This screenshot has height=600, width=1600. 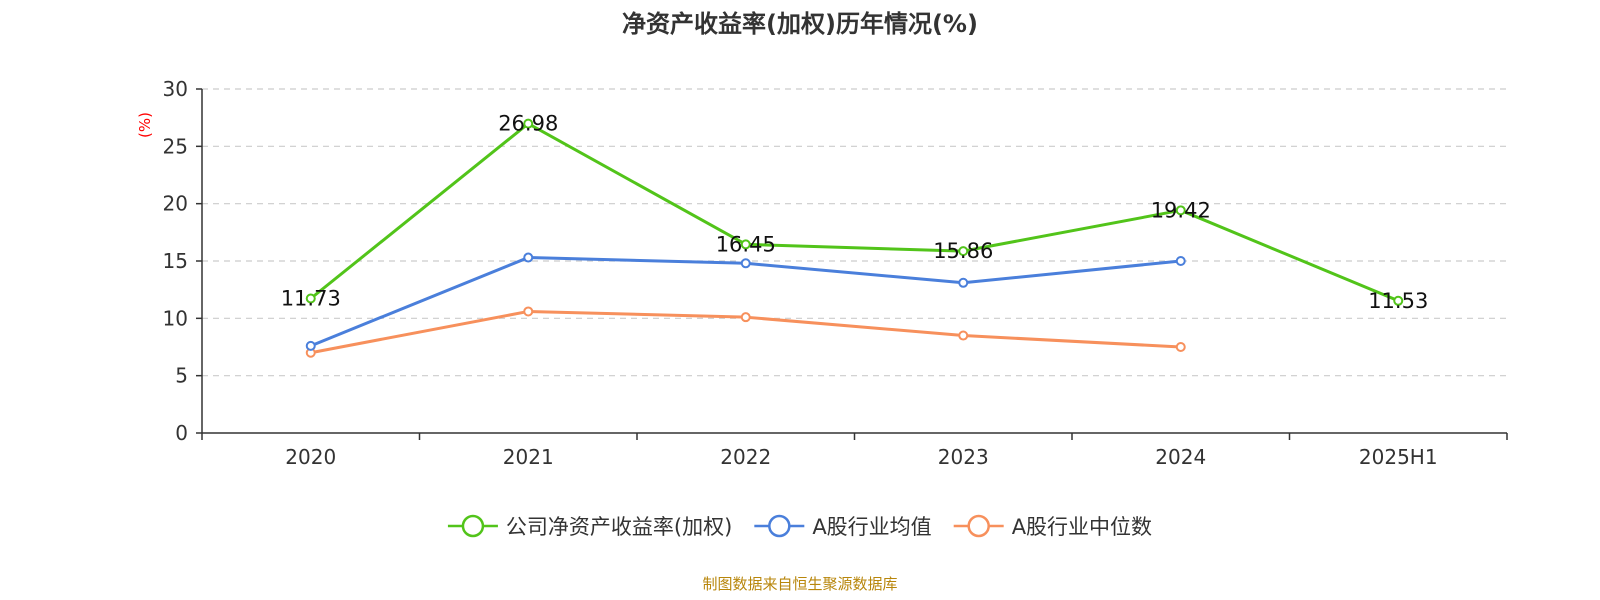 I want to click on data-label: 26.98, so click(x=528, y=124).